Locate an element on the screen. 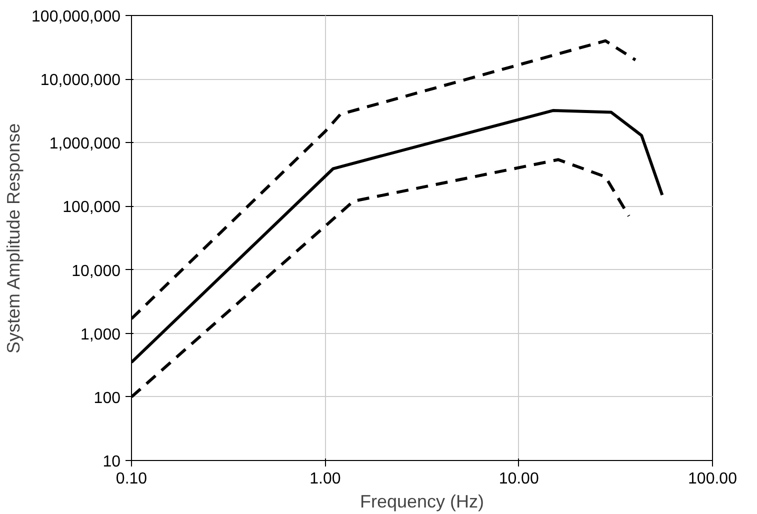  x-tick-label: 1.00 is located at coordinates (325, 479).